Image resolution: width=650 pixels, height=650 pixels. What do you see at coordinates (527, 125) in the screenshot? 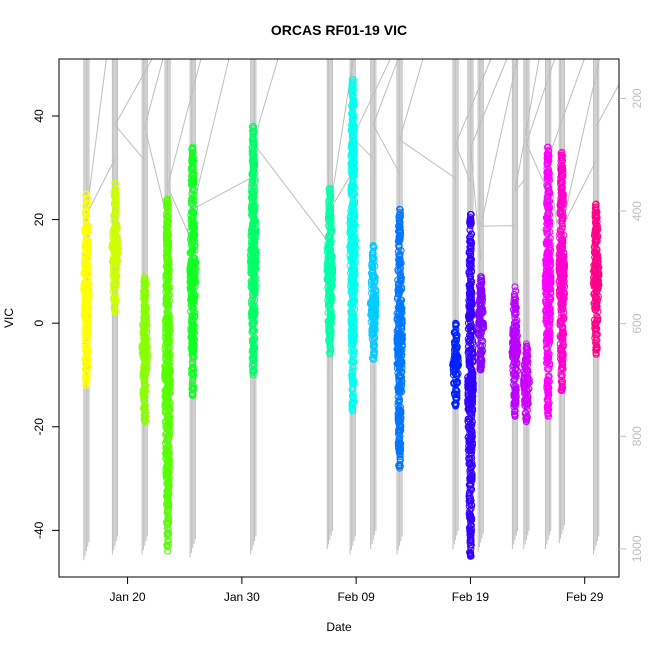
I see `overlay-transit-line` at bounding box center [527, 125].